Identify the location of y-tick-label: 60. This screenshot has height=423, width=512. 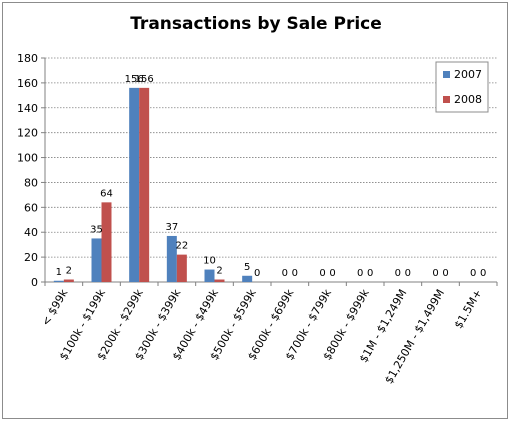
(31, 207).